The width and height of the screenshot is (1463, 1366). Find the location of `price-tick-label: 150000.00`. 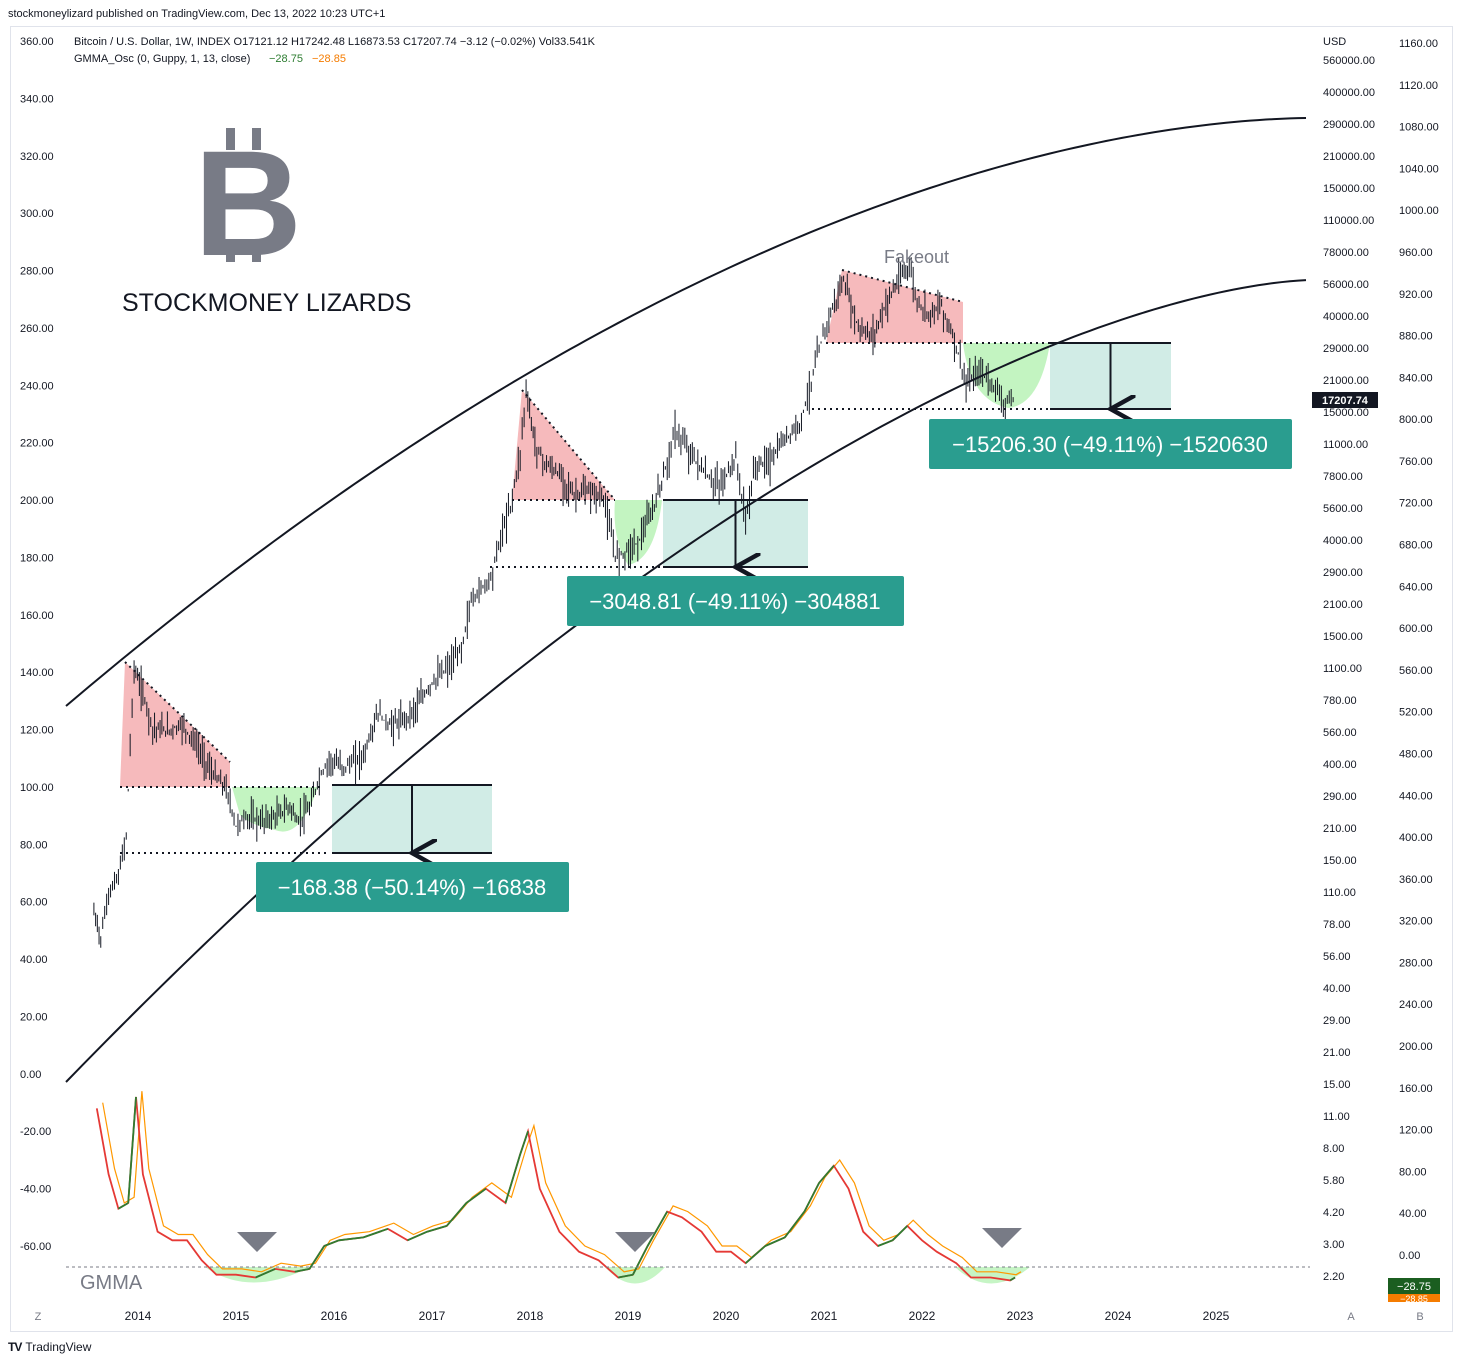

price-tick-label: 150000.00 is located at coordinates (1349, 189).